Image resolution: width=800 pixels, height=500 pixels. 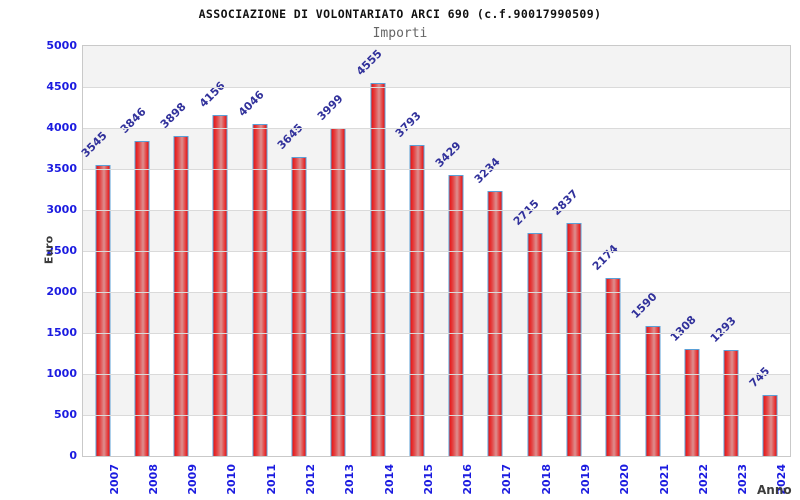 I want to click on bar-value-label: 1590, so click(x=644, y=305).